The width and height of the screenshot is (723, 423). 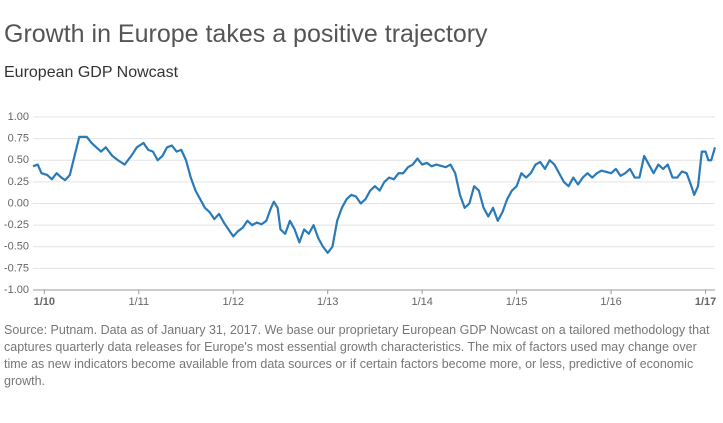 I want to click on y-tick-label: 0.25, so click(x=18, y=182).